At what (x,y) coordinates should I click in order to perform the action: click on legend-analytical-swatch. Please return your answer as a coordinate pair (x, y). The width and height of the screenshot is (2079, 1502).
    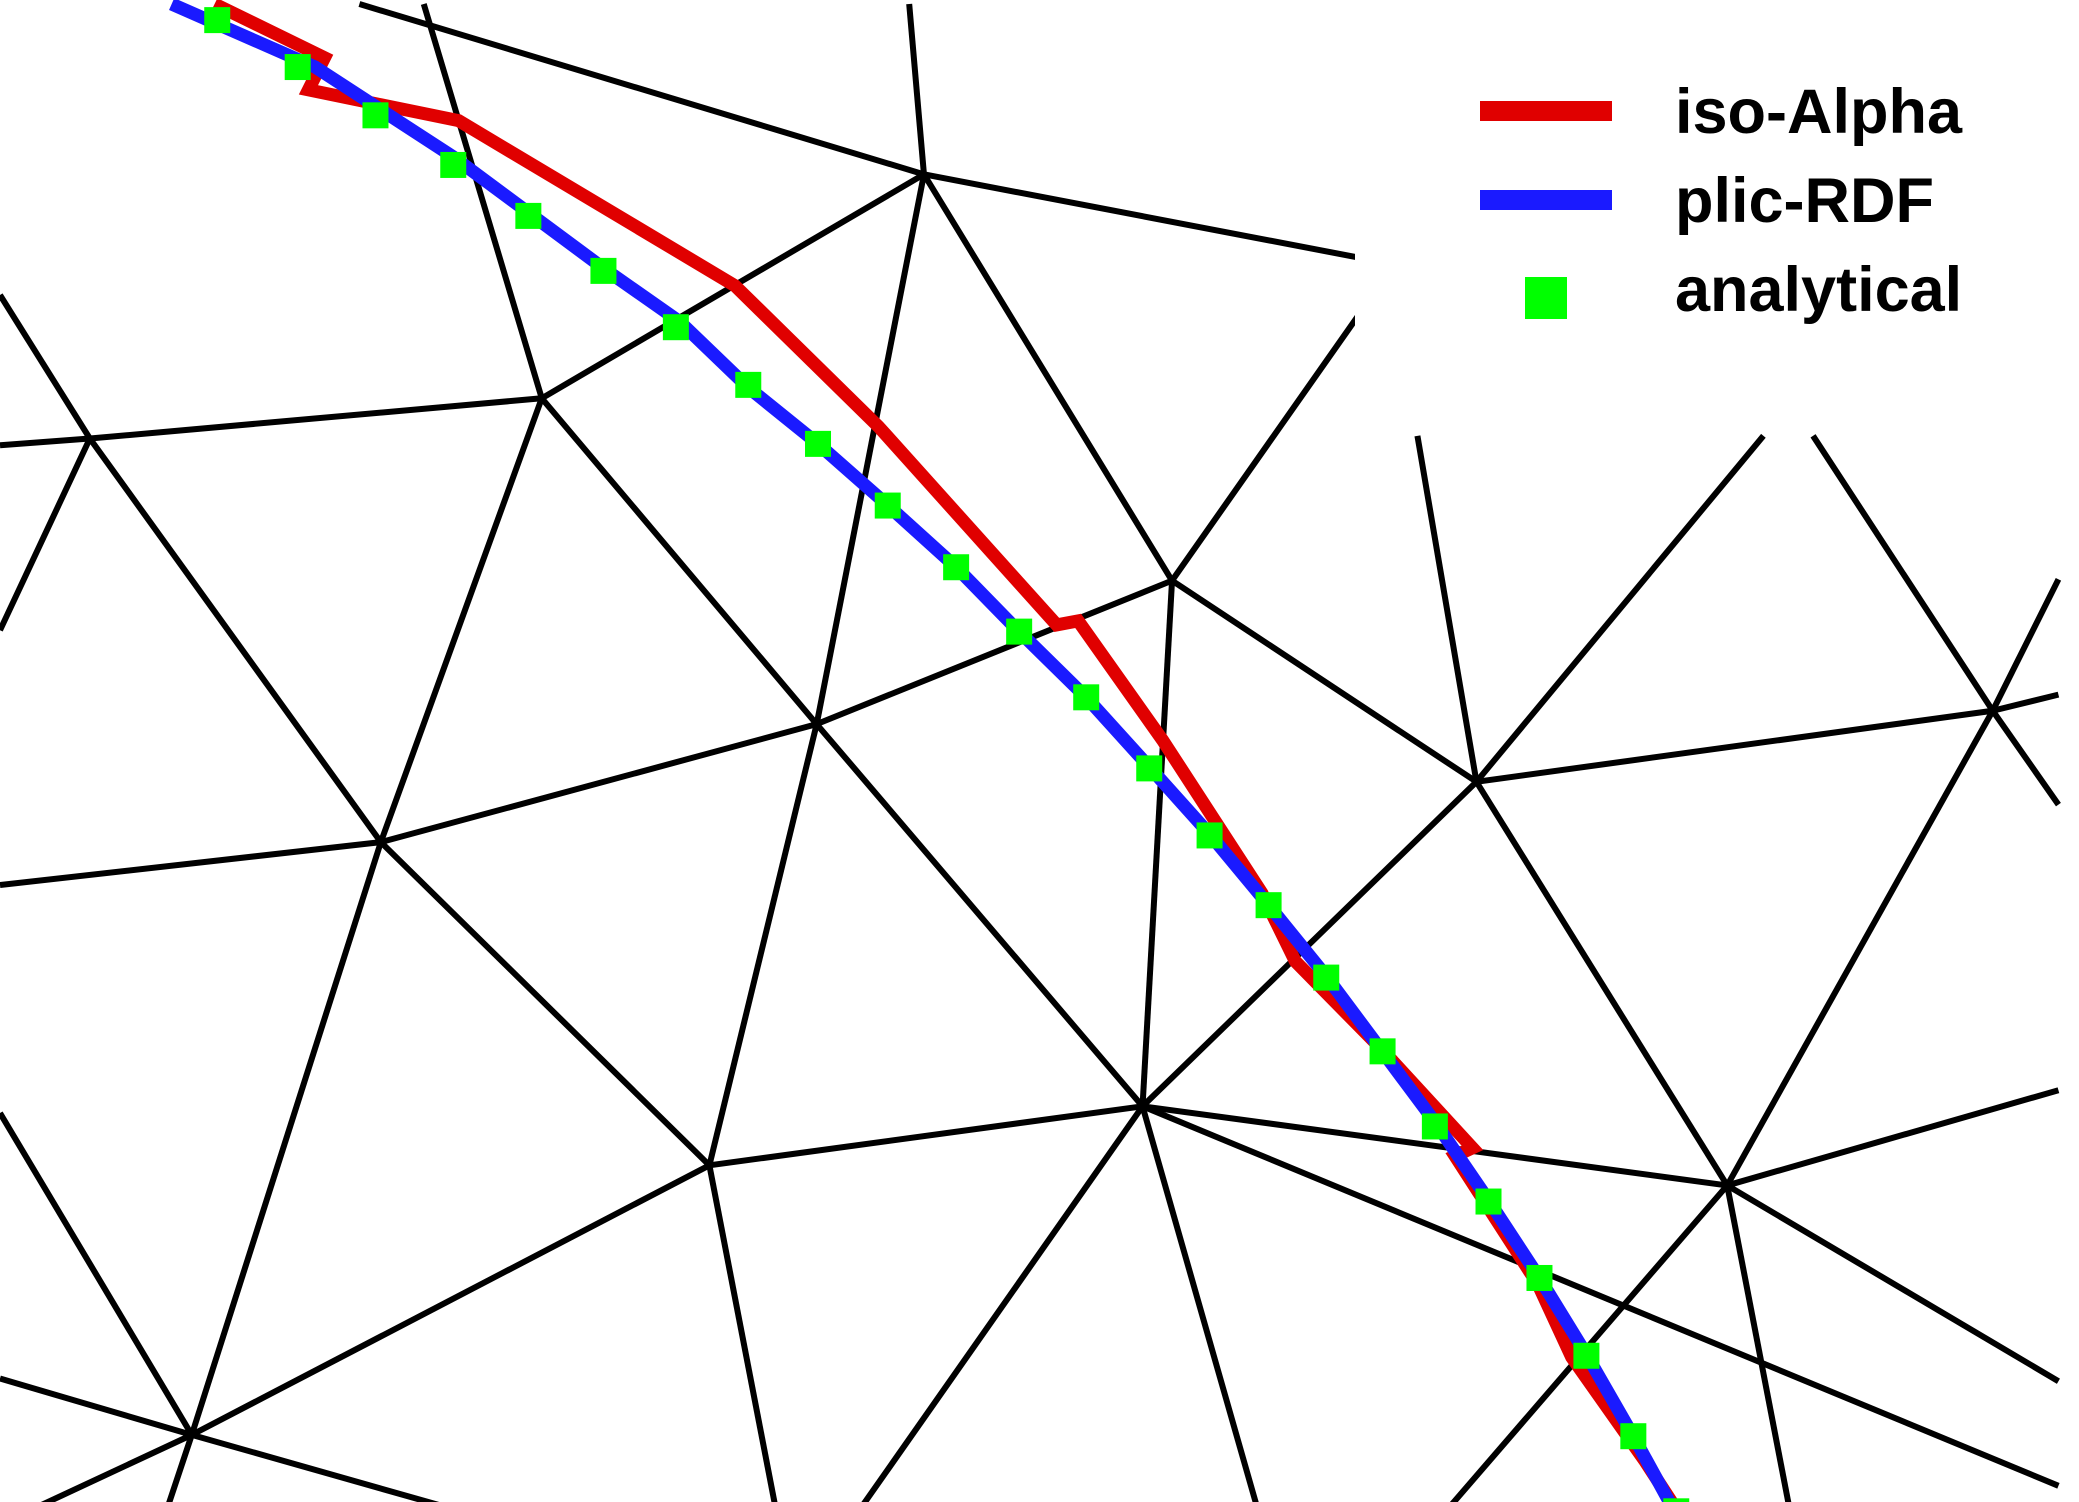
    Looking at the image, I should click on (1546, 298).